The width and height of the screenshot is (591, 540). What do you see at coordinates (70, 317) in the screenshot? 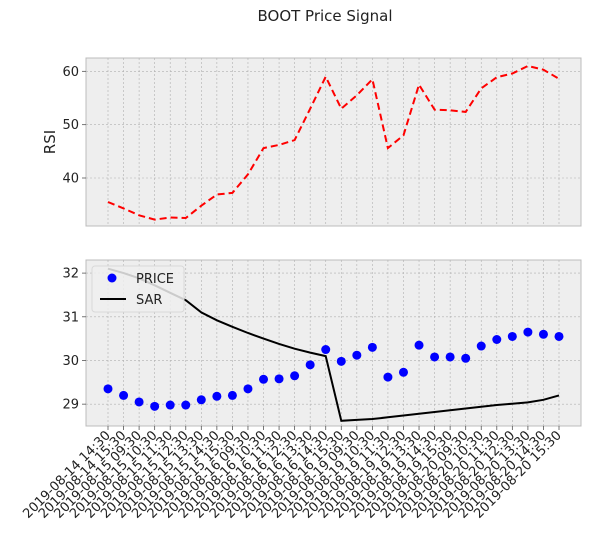
I see `price-ytick-label-31: 31` at bounding box center [70, 317].